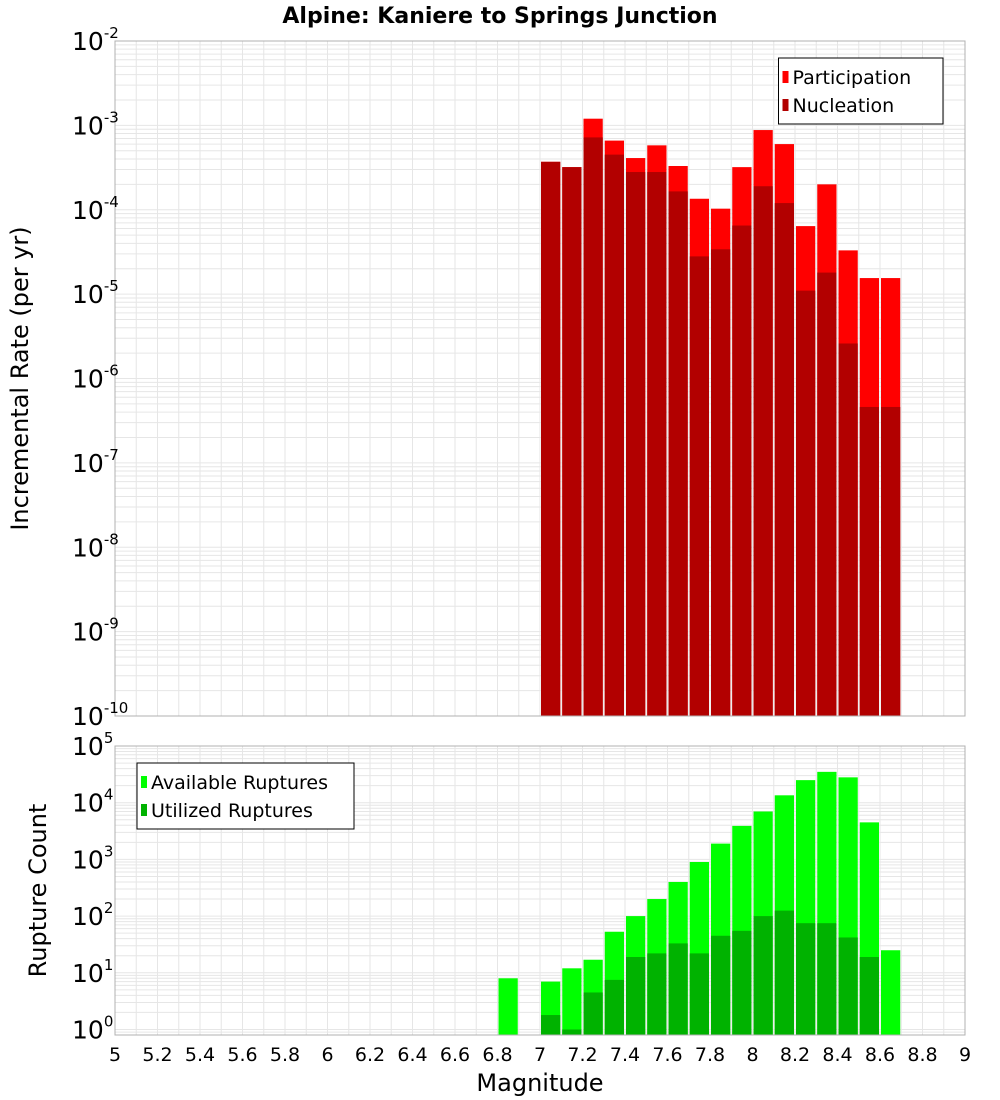 This screenshot has height=1100, width=1000. Describe the element at coordinates (109, 795) in the screenshot. I see `panel2-y-tick-exponent: 4` at that location.